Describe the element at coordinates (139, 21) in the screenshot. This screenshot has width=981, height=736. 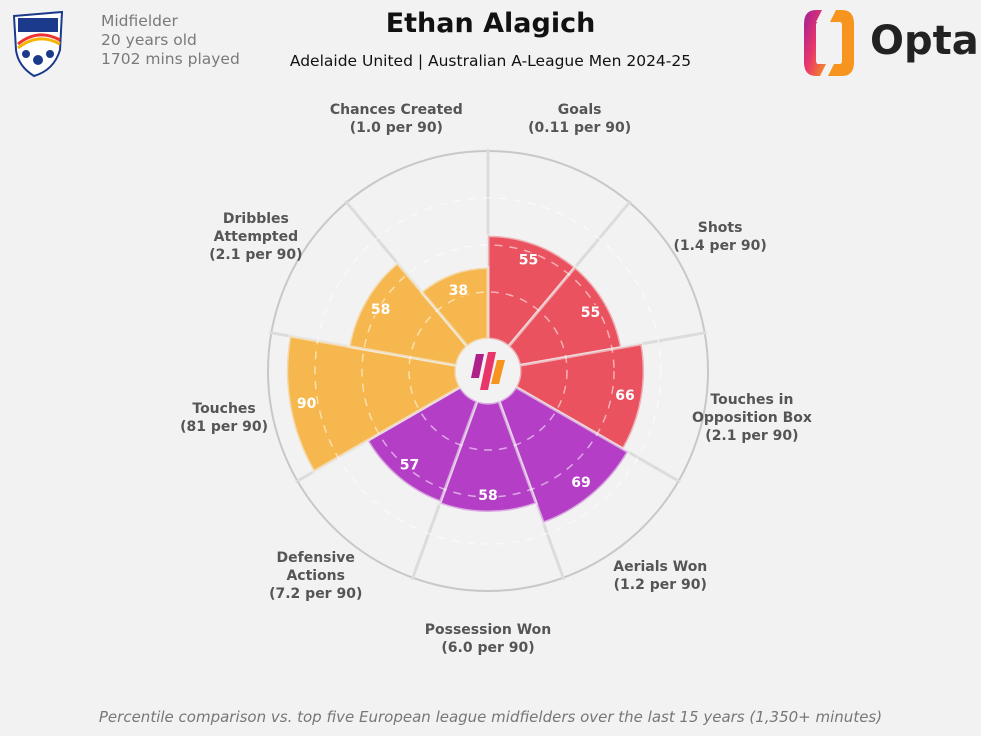
I see `player-position: Midfielder` at that location.